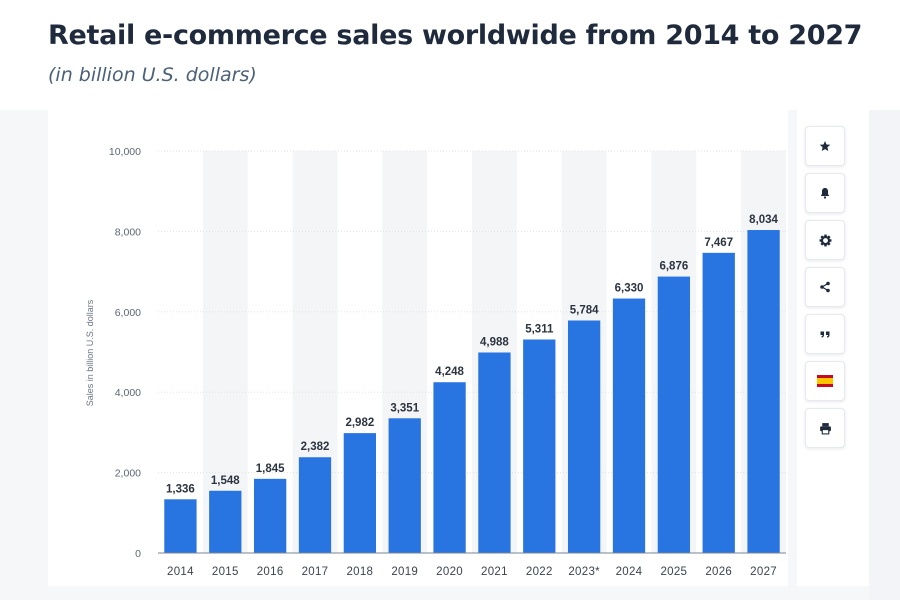 This screenshot has height=600, width=900. Describe the element at coordinates (225, 352) in the screenshot. I see `column-band` at that location.